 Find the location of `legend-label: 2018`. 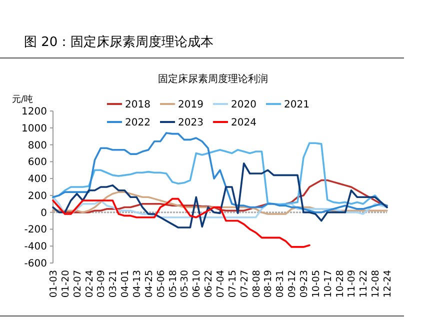

legend-label: 2018 is located at coordinates (137, 105).